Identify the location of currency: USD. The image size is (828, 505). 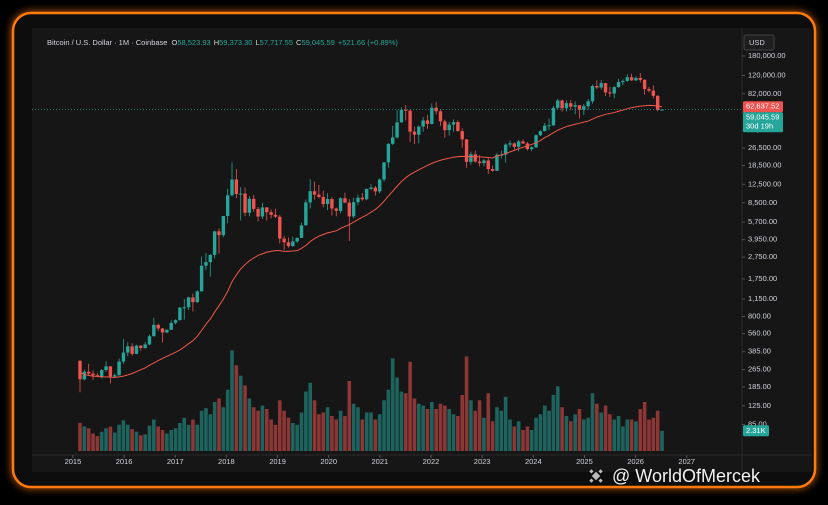
(757, 42).